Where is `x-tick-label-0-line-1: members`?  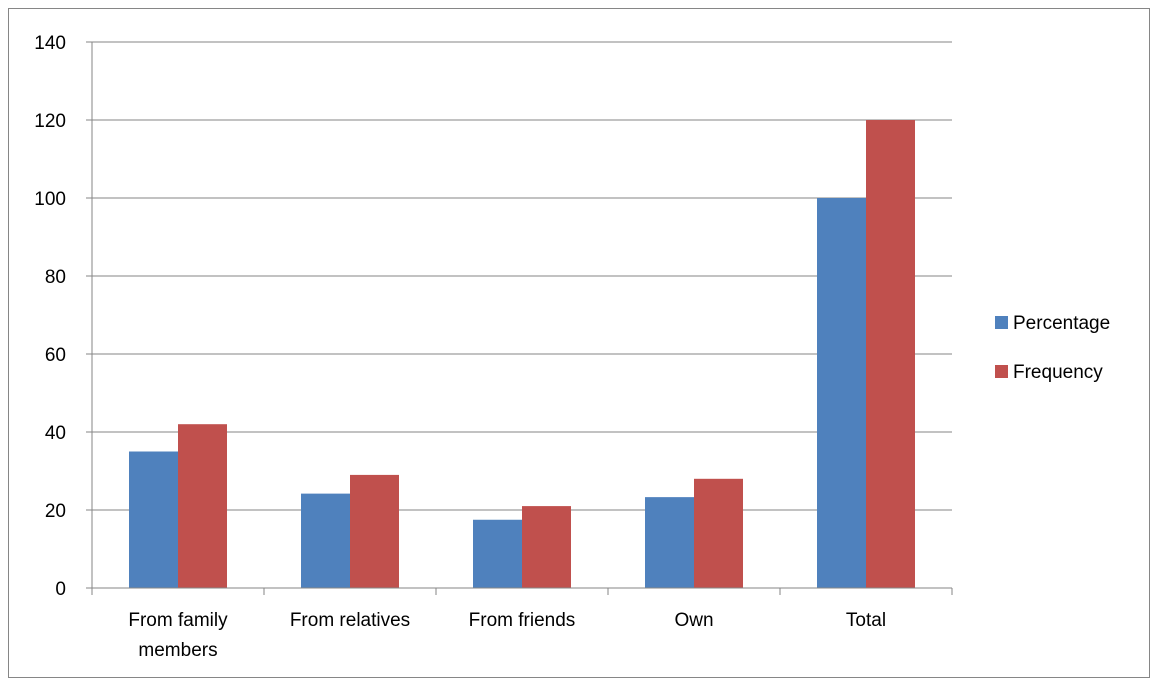
x-tick-label-0-line-1: members is located at coordinates (177, 650).